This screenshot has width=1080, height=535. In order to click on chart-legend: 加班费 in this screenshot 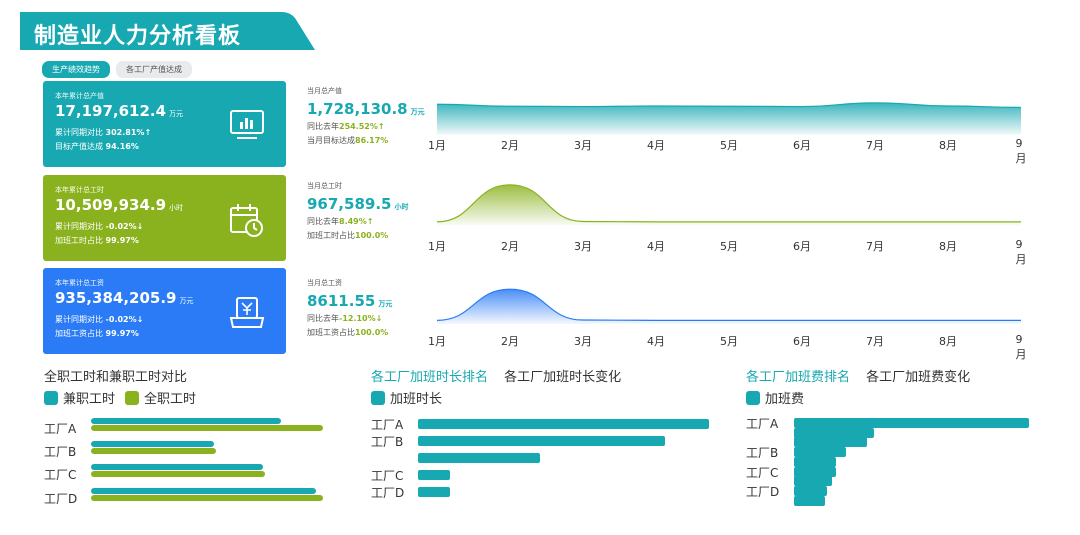, I will do `click(775, 397)`.